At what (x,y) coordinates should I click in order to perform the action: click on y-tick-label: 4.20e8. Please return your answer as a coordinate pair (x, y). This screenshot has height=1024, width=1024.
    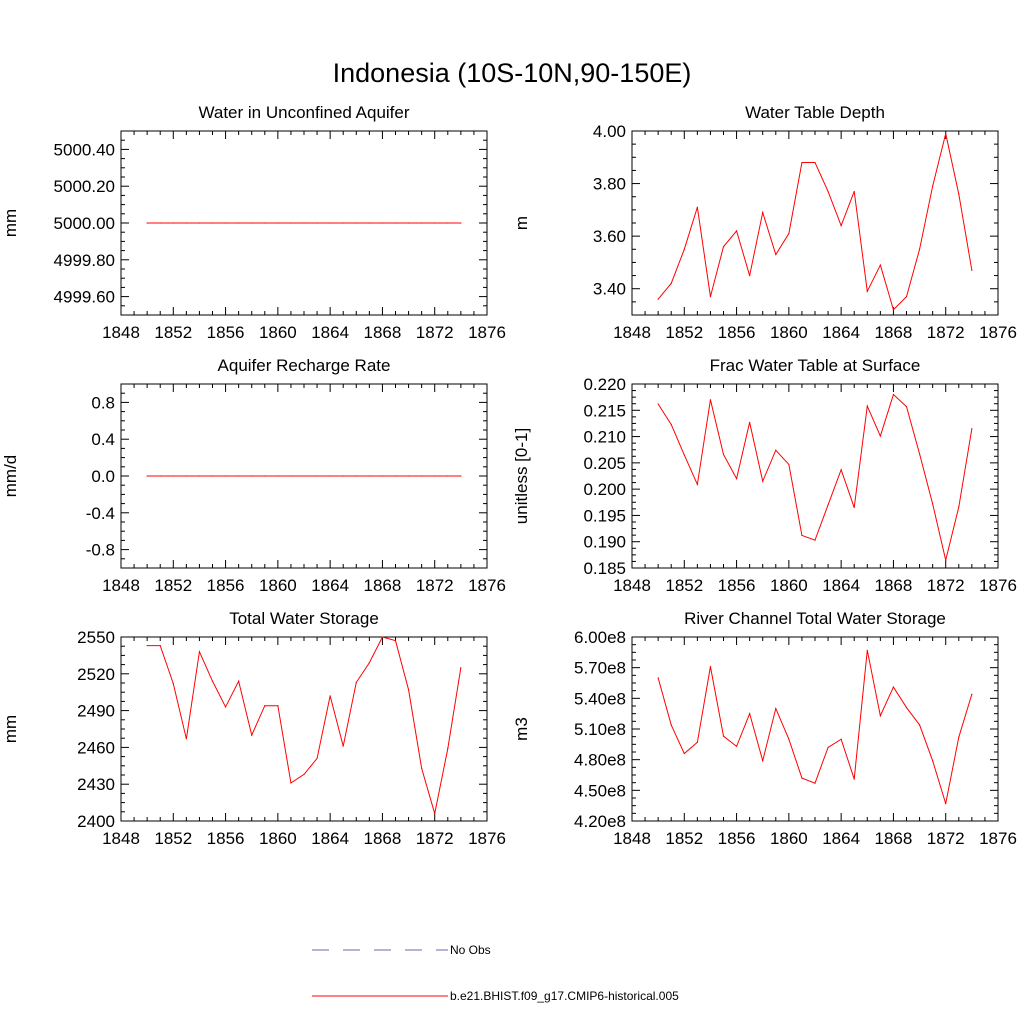
    Looking at the image, I should click on (600, 821).